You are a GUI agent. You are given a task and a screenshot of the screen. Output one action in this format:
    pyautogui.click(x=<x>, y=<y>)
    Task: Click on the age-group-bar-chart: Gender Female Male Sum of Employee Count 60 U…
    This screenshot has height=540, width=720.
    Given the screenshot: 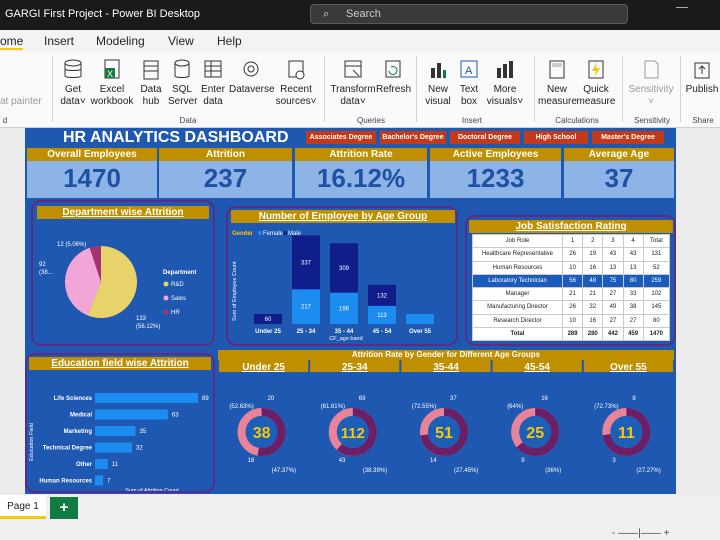 What is the action you would take?
    pyautogui.click(x=342, y=285)
    